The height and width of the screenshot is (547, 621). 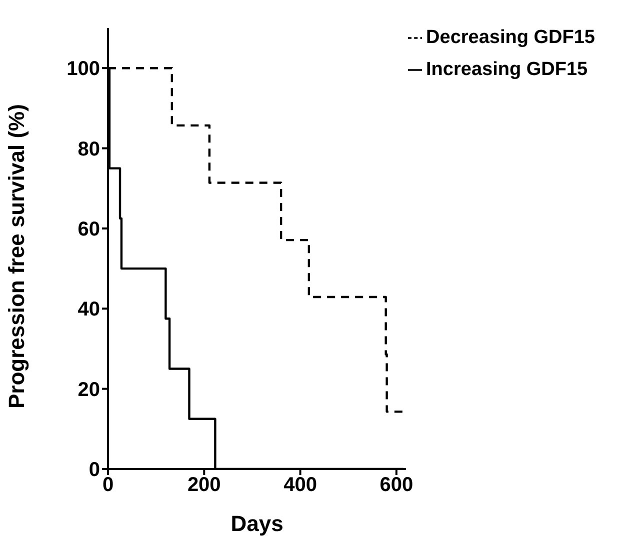 I want to click on legend-label: Decreasing GDF15, so click(x=510, y=37).